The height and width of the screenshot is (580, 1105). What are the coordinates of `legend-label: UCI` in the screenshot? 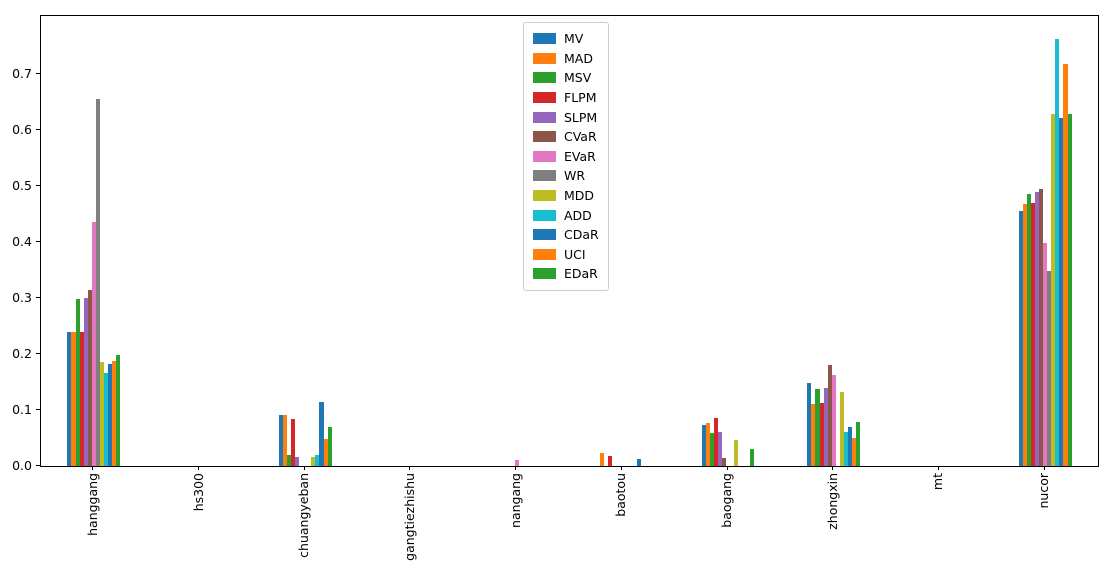 It's located at (575, 254).